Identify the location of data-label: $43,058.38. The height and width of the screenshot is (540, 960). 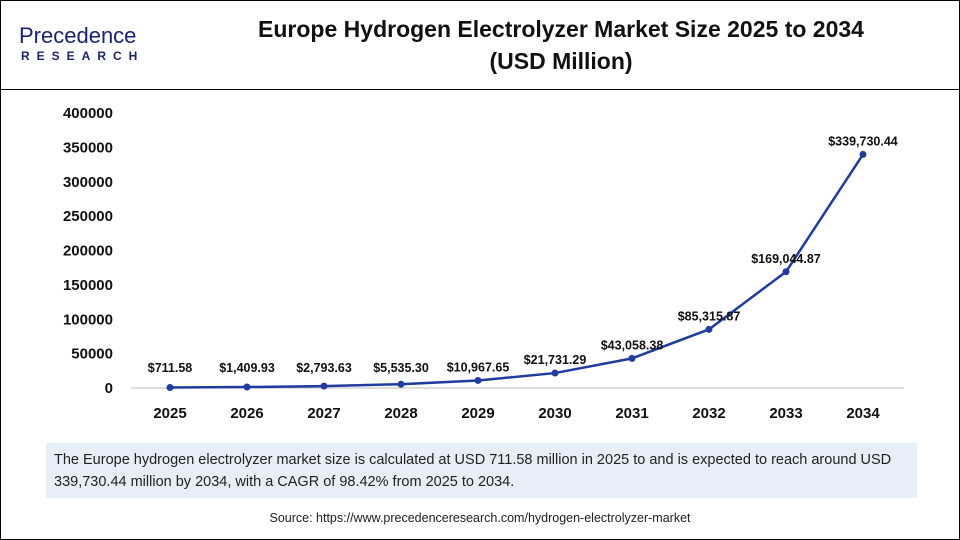
(632, 345).